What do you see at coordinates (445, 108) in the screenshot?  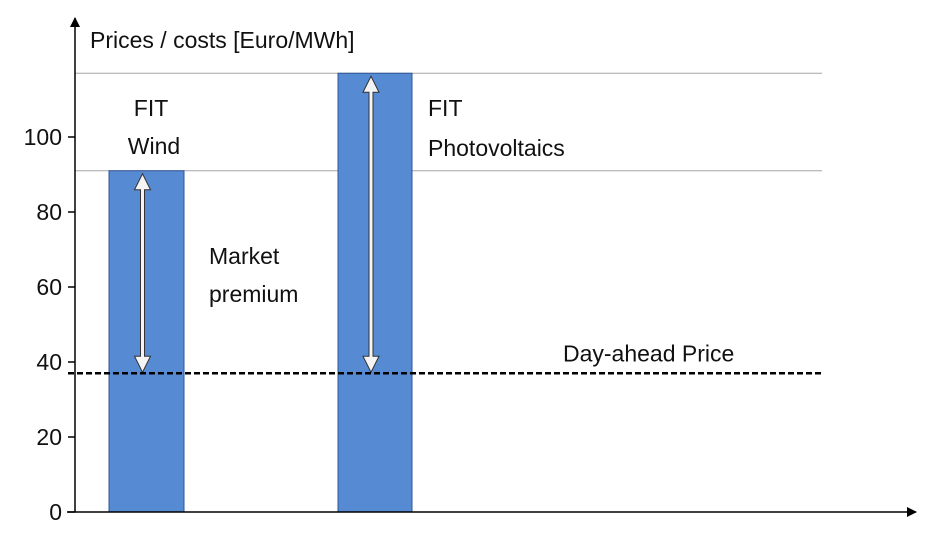 I see `bar-label-fit-photovoltaics-line1: FIT` at bounding box center [445, 108].